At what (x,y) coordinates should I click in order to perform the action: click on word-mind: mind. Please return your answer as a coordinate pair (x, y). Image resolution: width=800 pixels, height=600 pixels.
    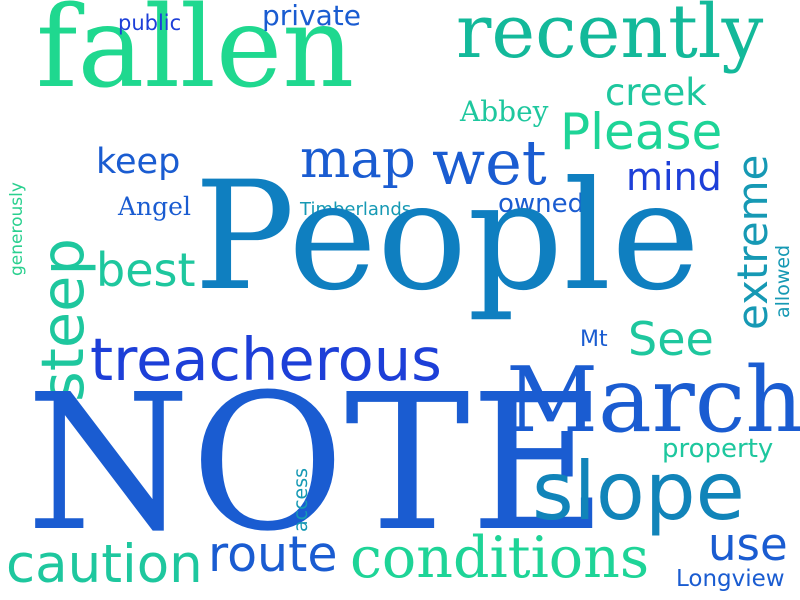
    Looking at the image, I should click on (674, 177).